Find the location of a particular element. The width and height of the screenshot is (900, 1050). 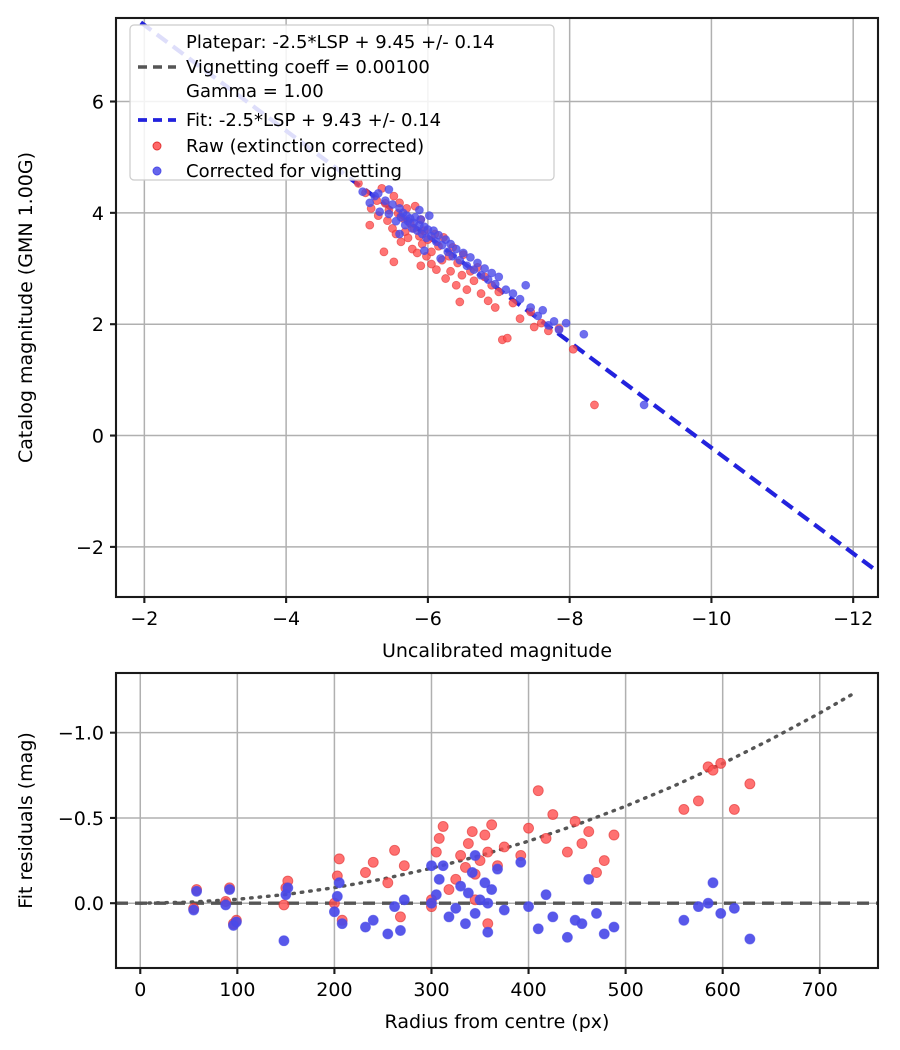

res-ytick-label-0: 0.0 is located at coordinates (89, 904).